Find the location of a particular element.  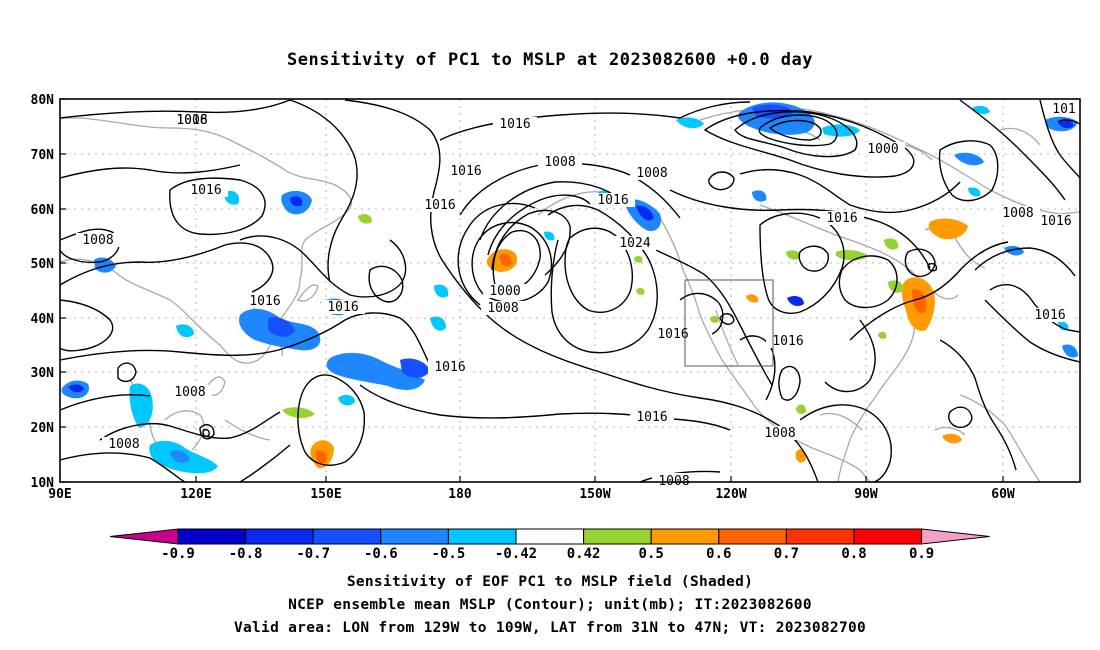

contour-label-1008-b: 1008 is located at coordinates (97, 240).